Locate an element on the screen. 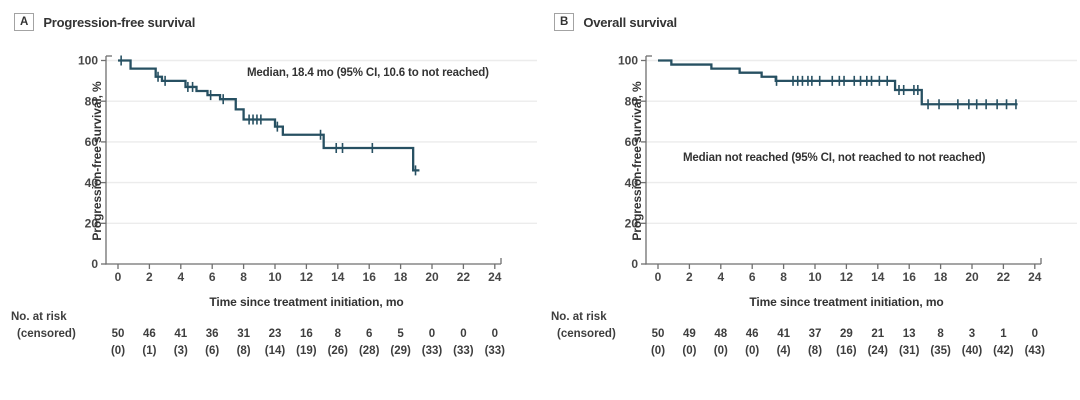  censored-count: (19) is located at coordinates (306, 351).